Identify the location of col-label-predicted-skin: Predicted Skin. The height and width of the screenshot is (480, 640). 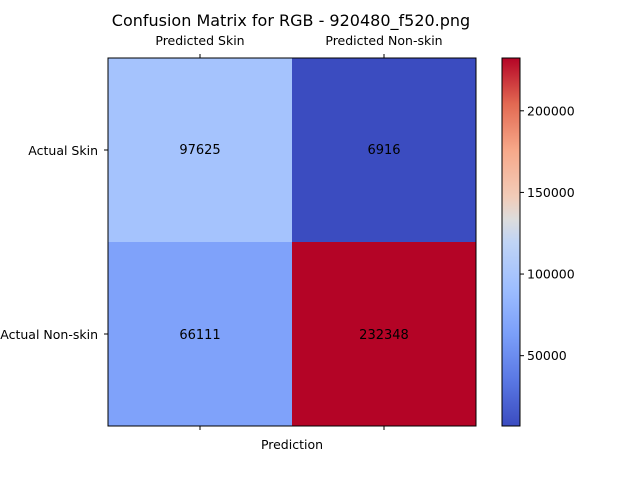
(199, 40).